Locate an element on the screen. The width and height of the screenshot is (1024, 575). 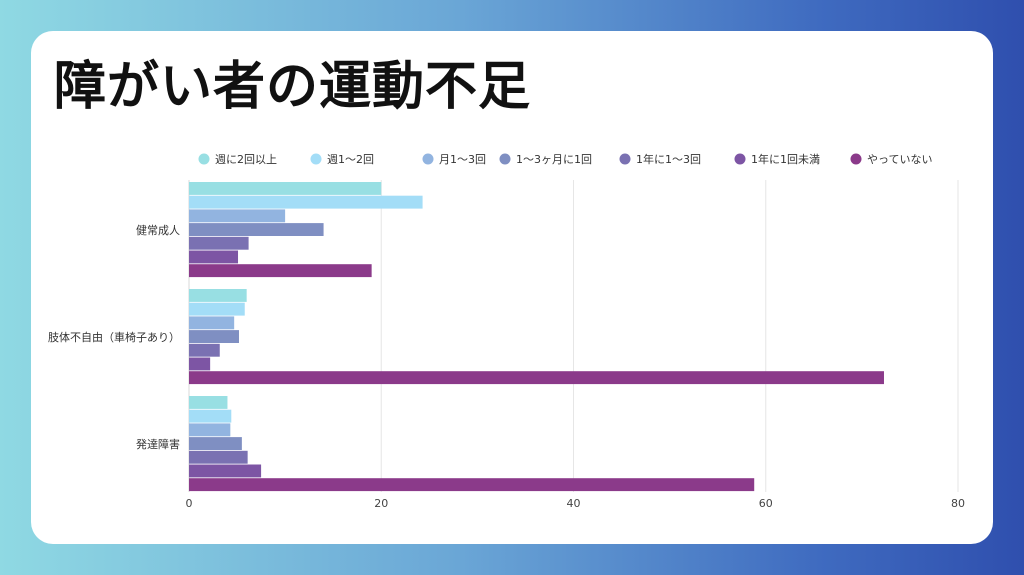
x-tick-label: 20 is located at coordinates (381, 503).